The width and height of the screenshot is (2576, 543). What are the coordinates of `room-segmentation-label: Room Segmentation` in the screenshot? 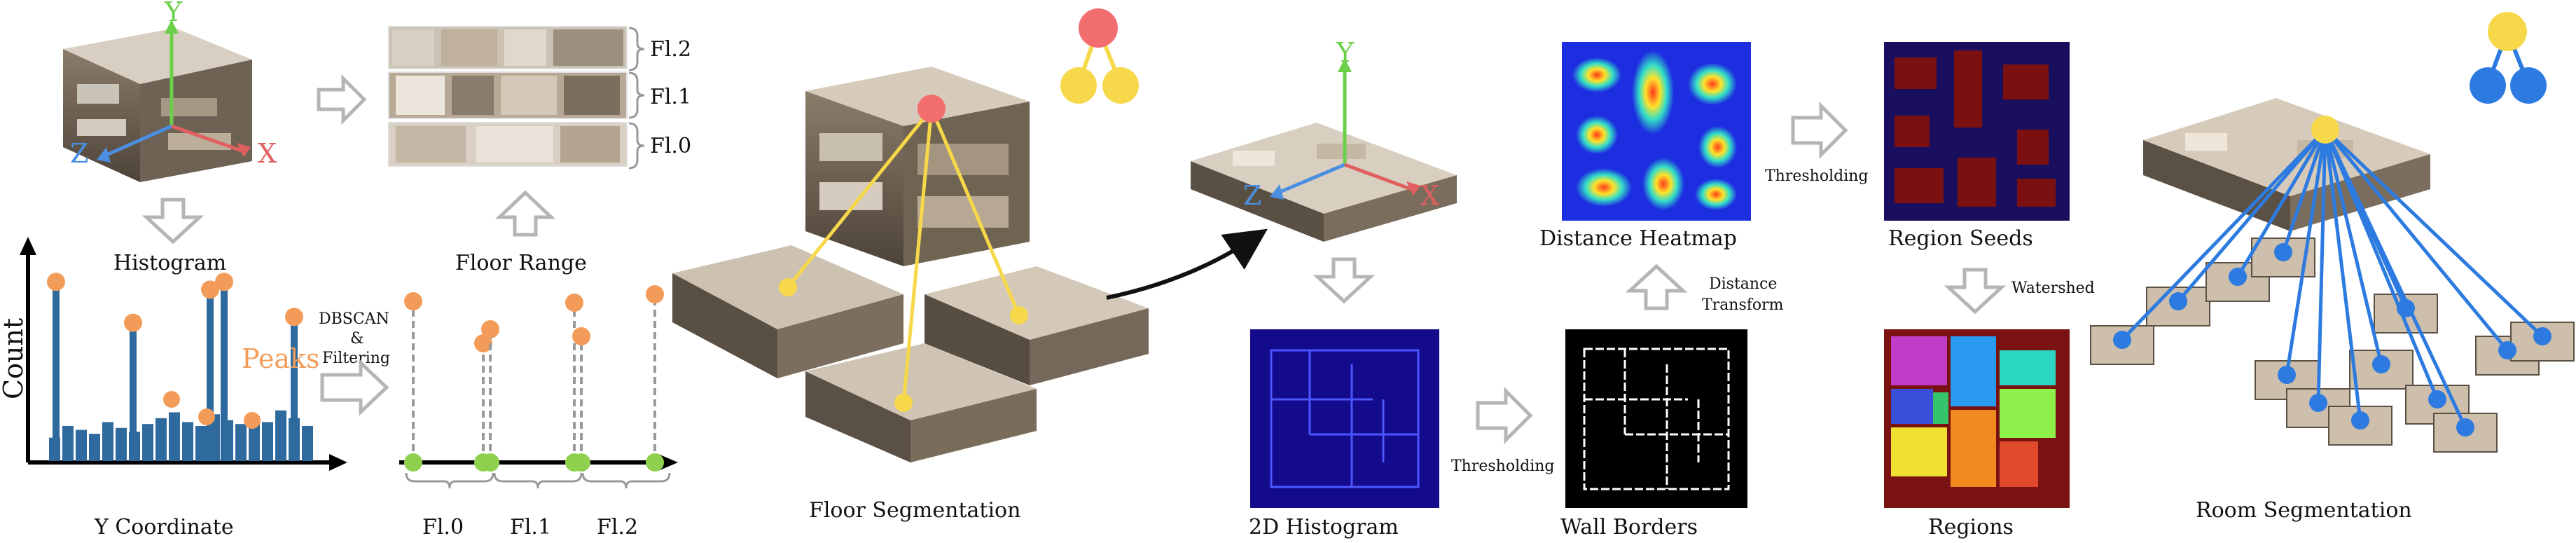 It's located at (2304, 511).